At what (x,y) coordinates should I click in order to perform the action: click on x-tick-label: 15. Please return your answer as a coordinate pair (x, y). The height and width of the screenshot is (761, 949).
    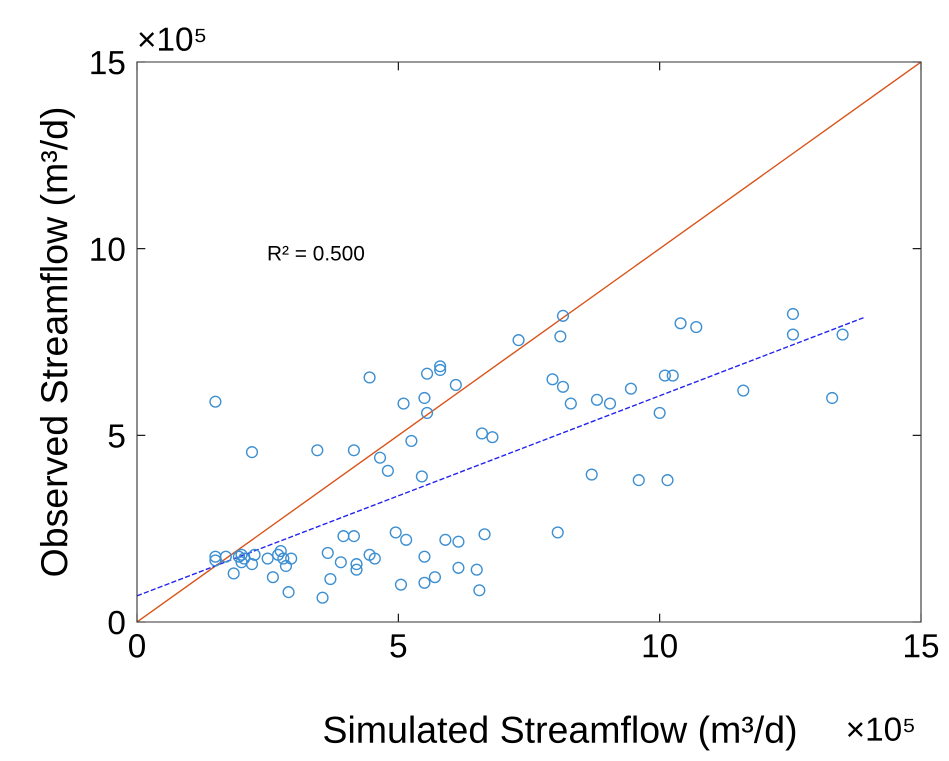
    Looking at the image, I should click on (921, 646).